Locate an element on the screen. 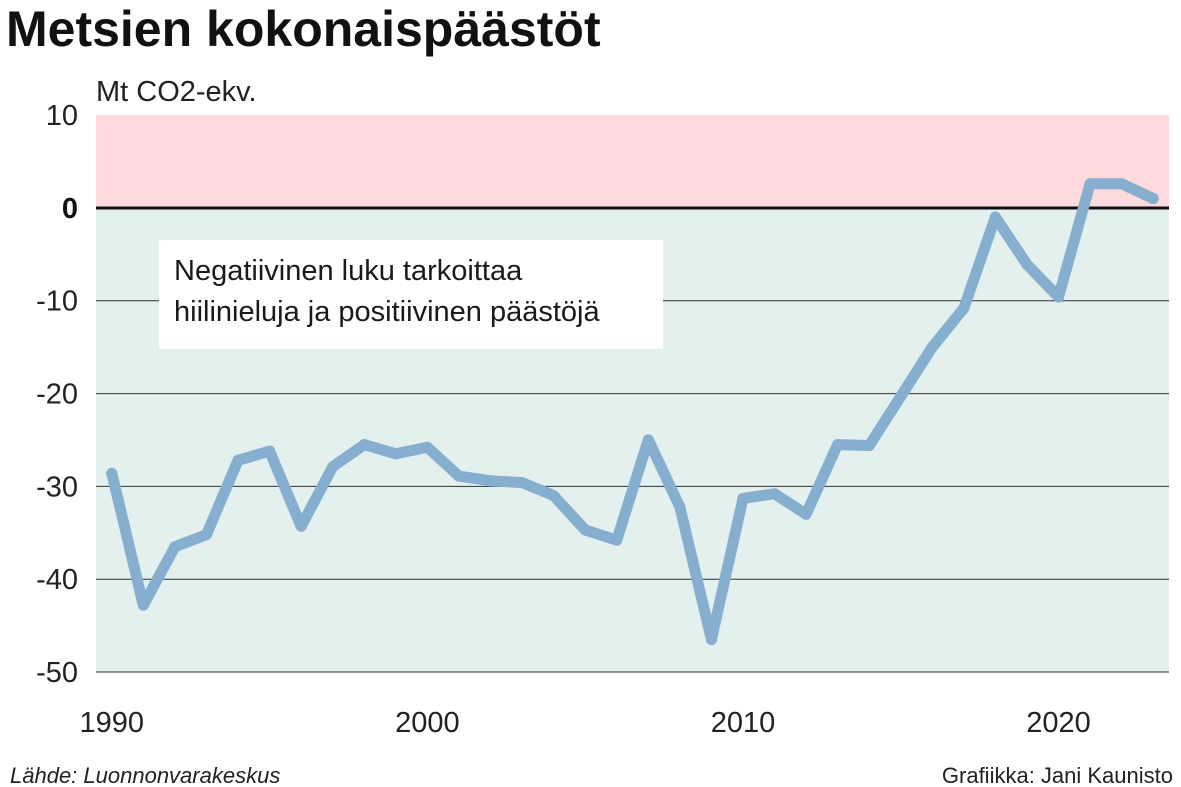  y-tick-label: -40 is located at coordinates (57, 580).